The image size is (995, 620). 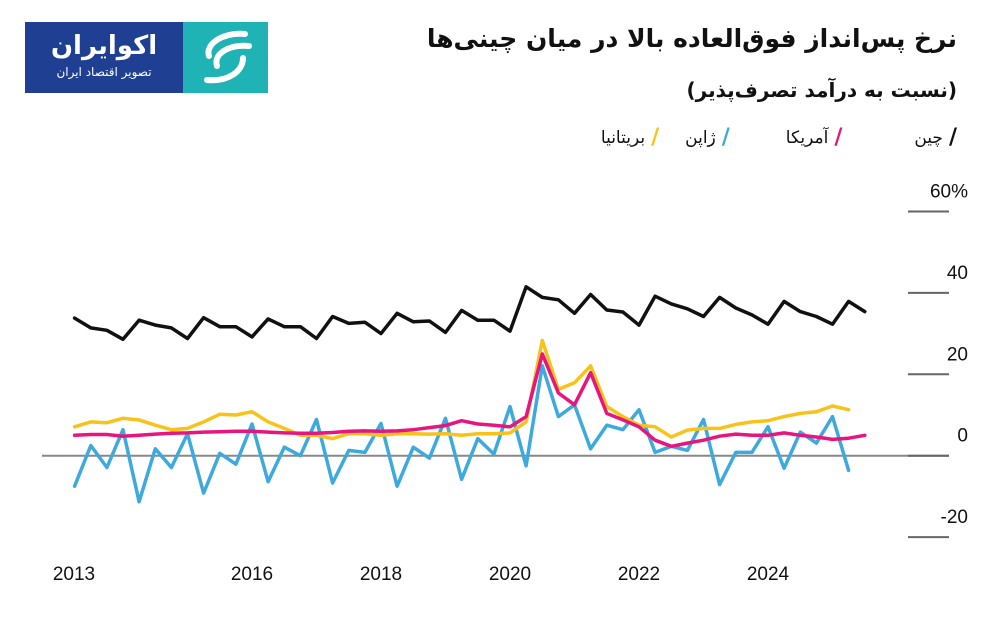 I want to click on y-tick-label: -20, so click(x=954, y=517).